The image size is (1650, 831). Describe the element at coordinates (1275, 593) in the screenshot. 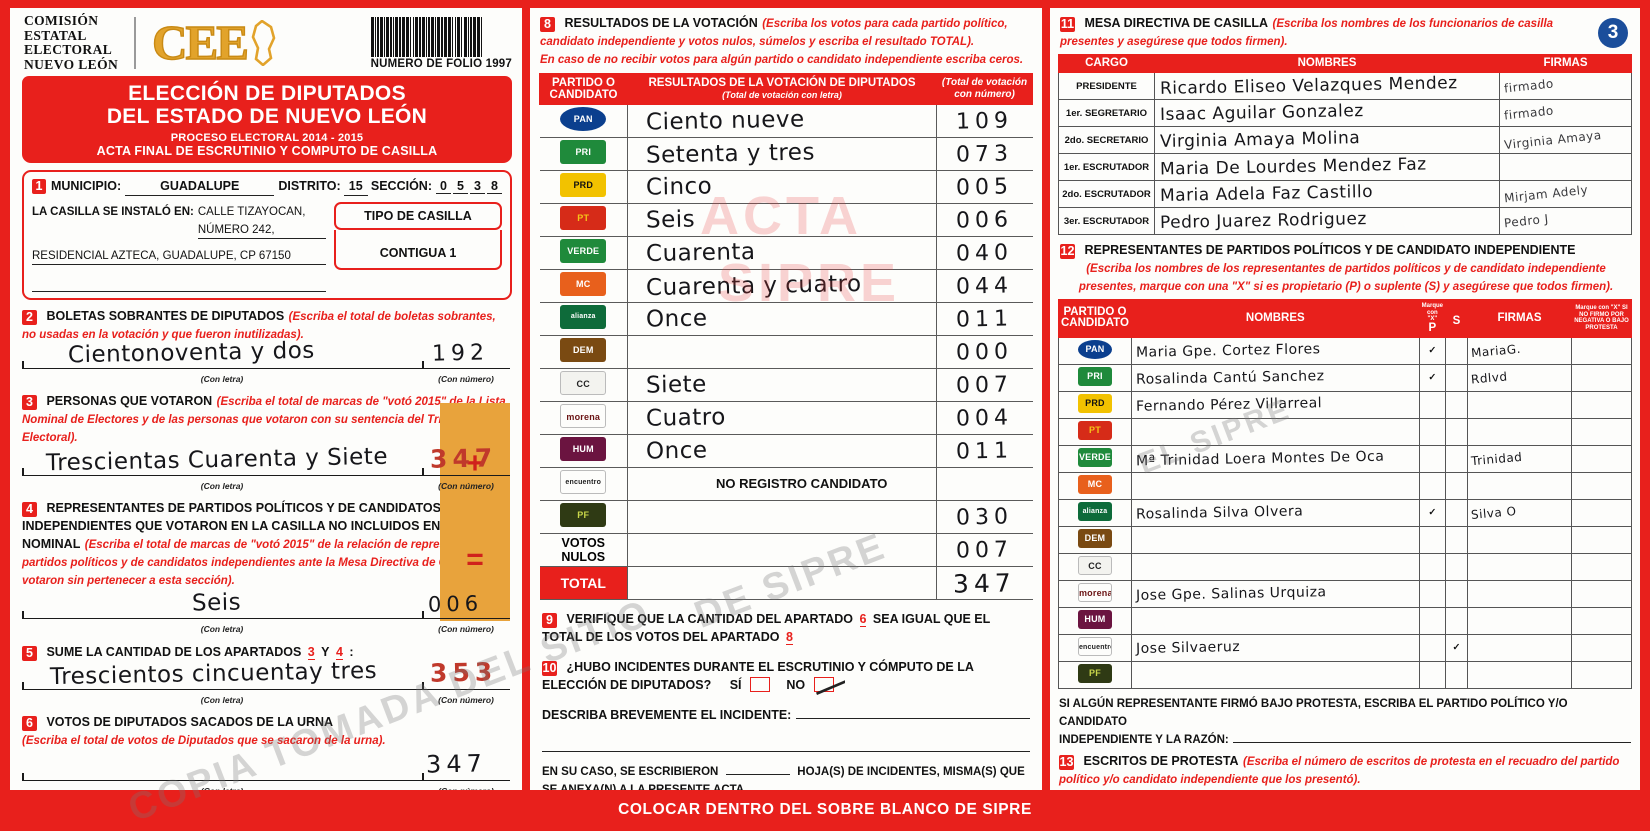

I see `reps-nombre-cell: Jose Gpe. Salinas Urquiza` at that location.